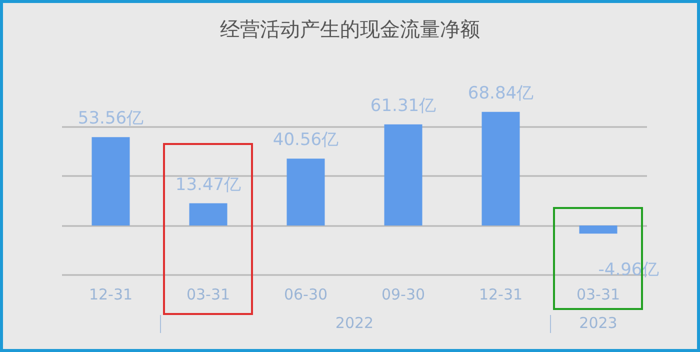 This screenshot has width=700, height=352. I want to click on data-label: 13.47亿, so click(208, 184).